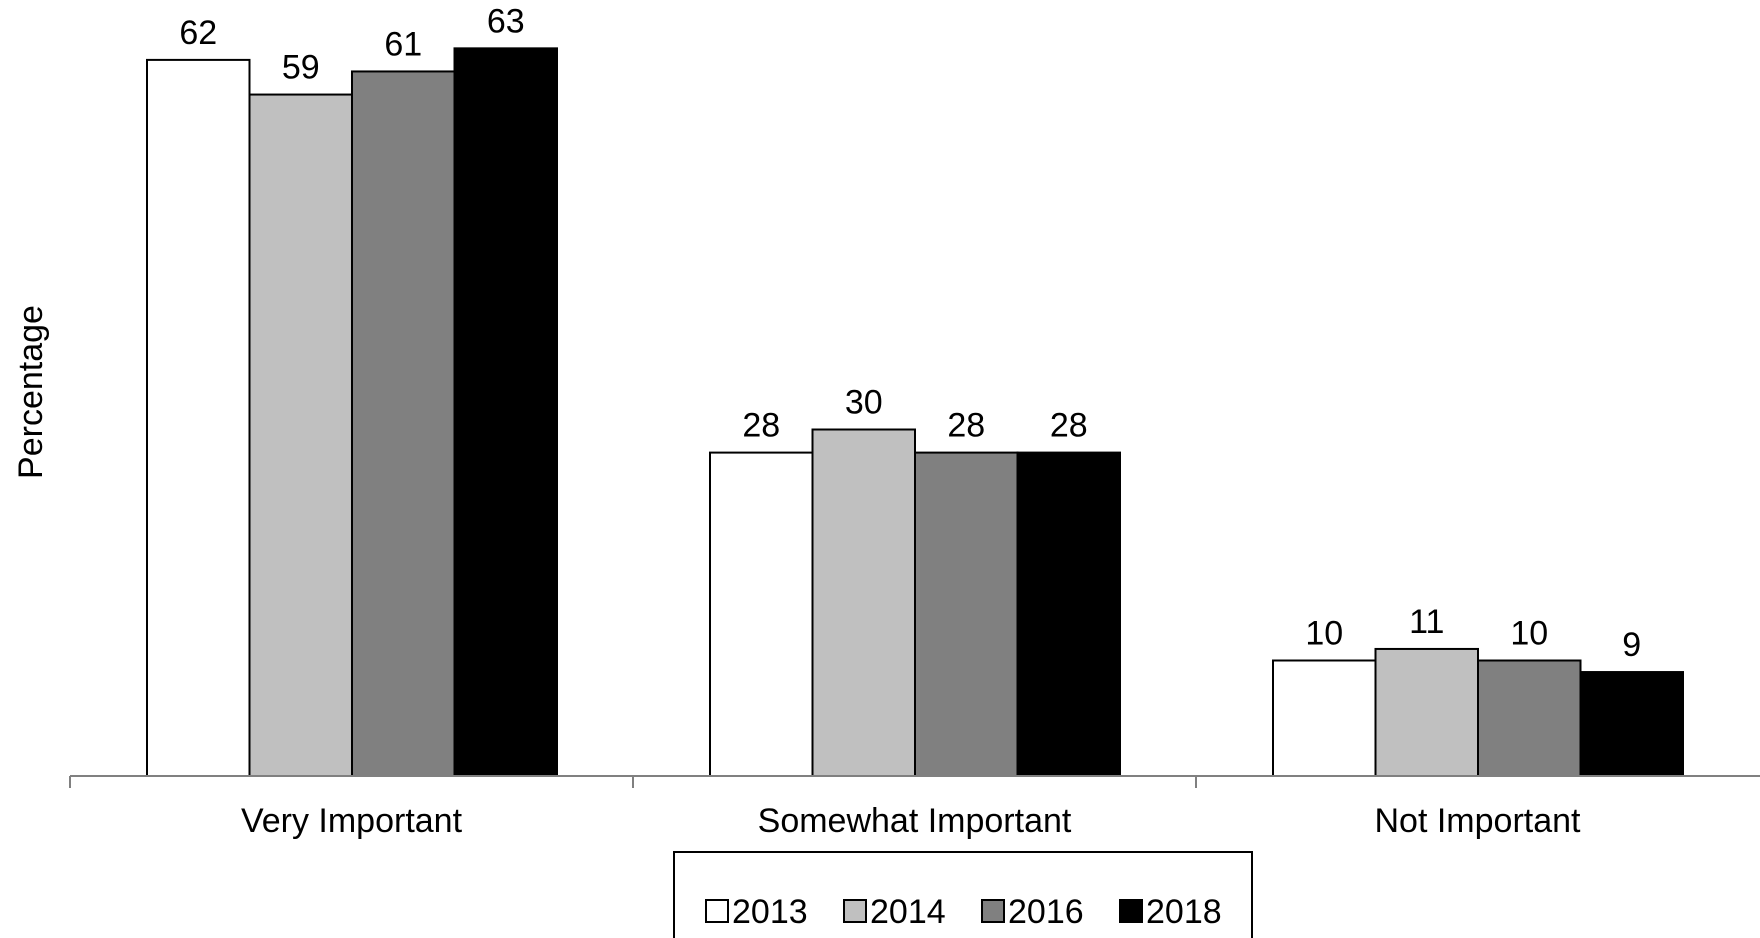 This screenshot has width=1760, height=938. I want to click on legend: 2013 2014 2016 2018, so click(963, 894).